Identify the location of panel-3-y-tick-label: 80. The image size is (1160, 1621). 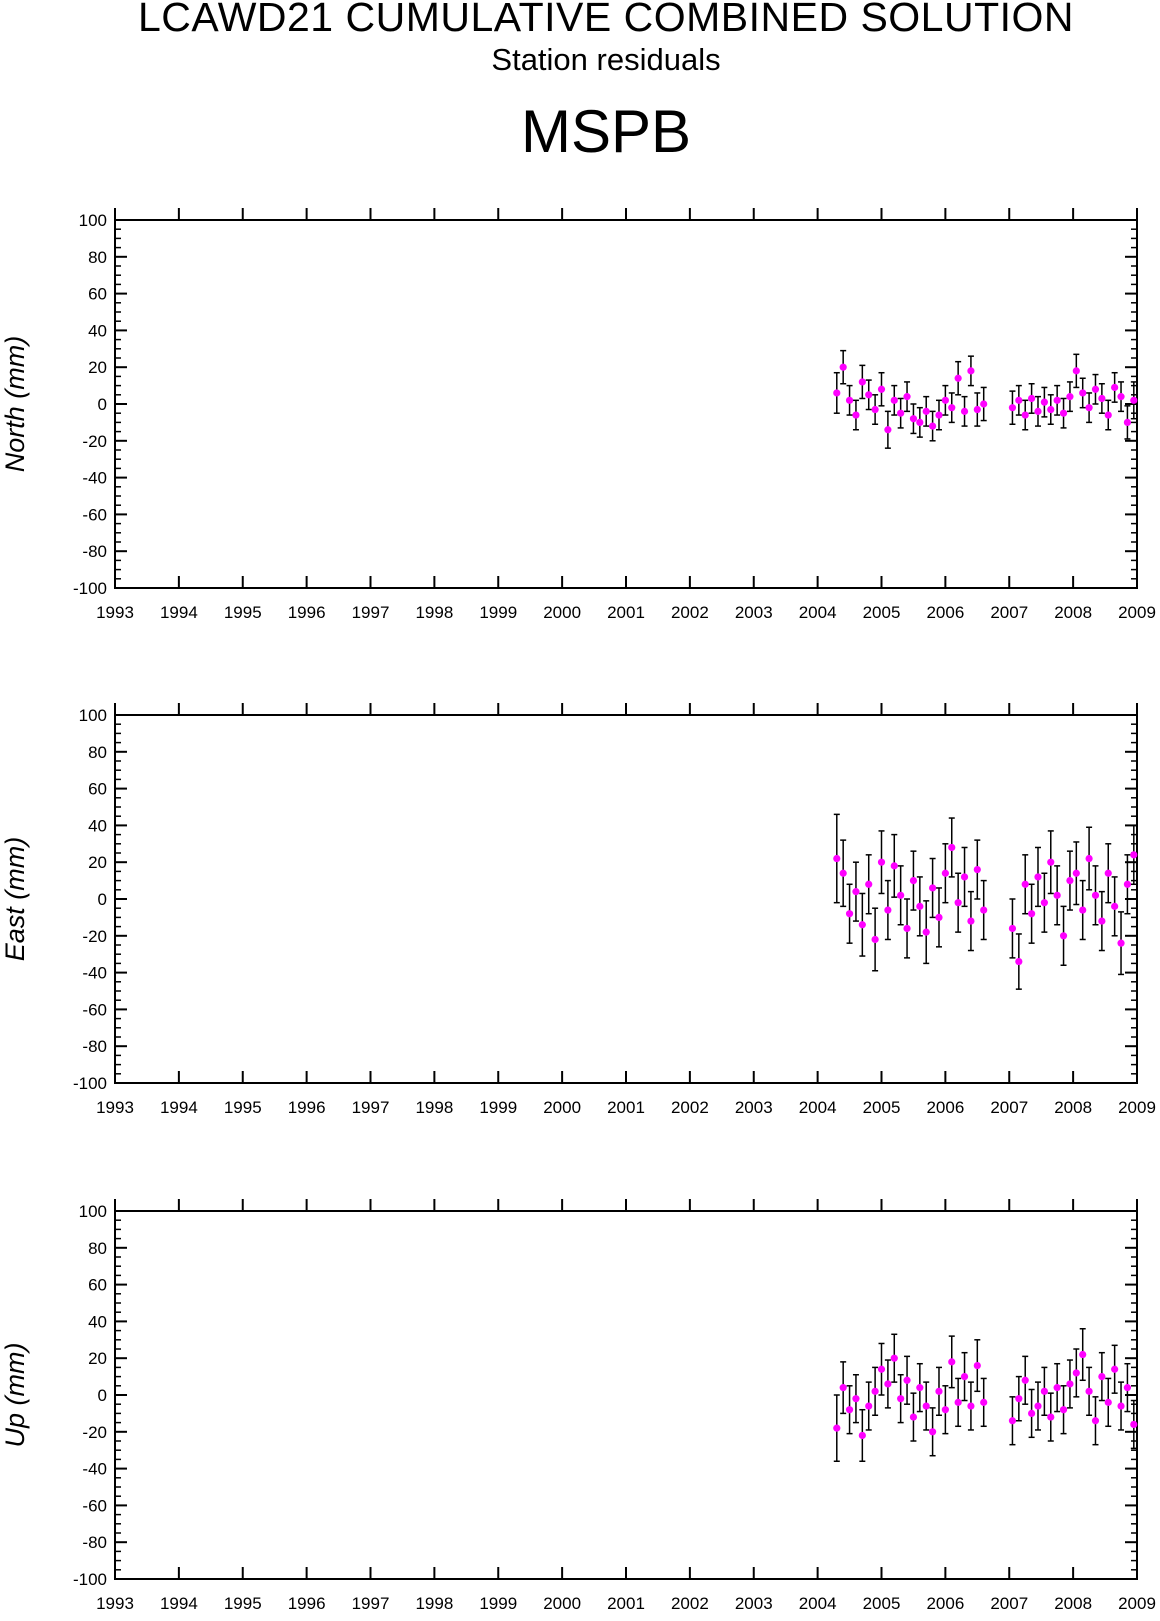
(97, 1248).